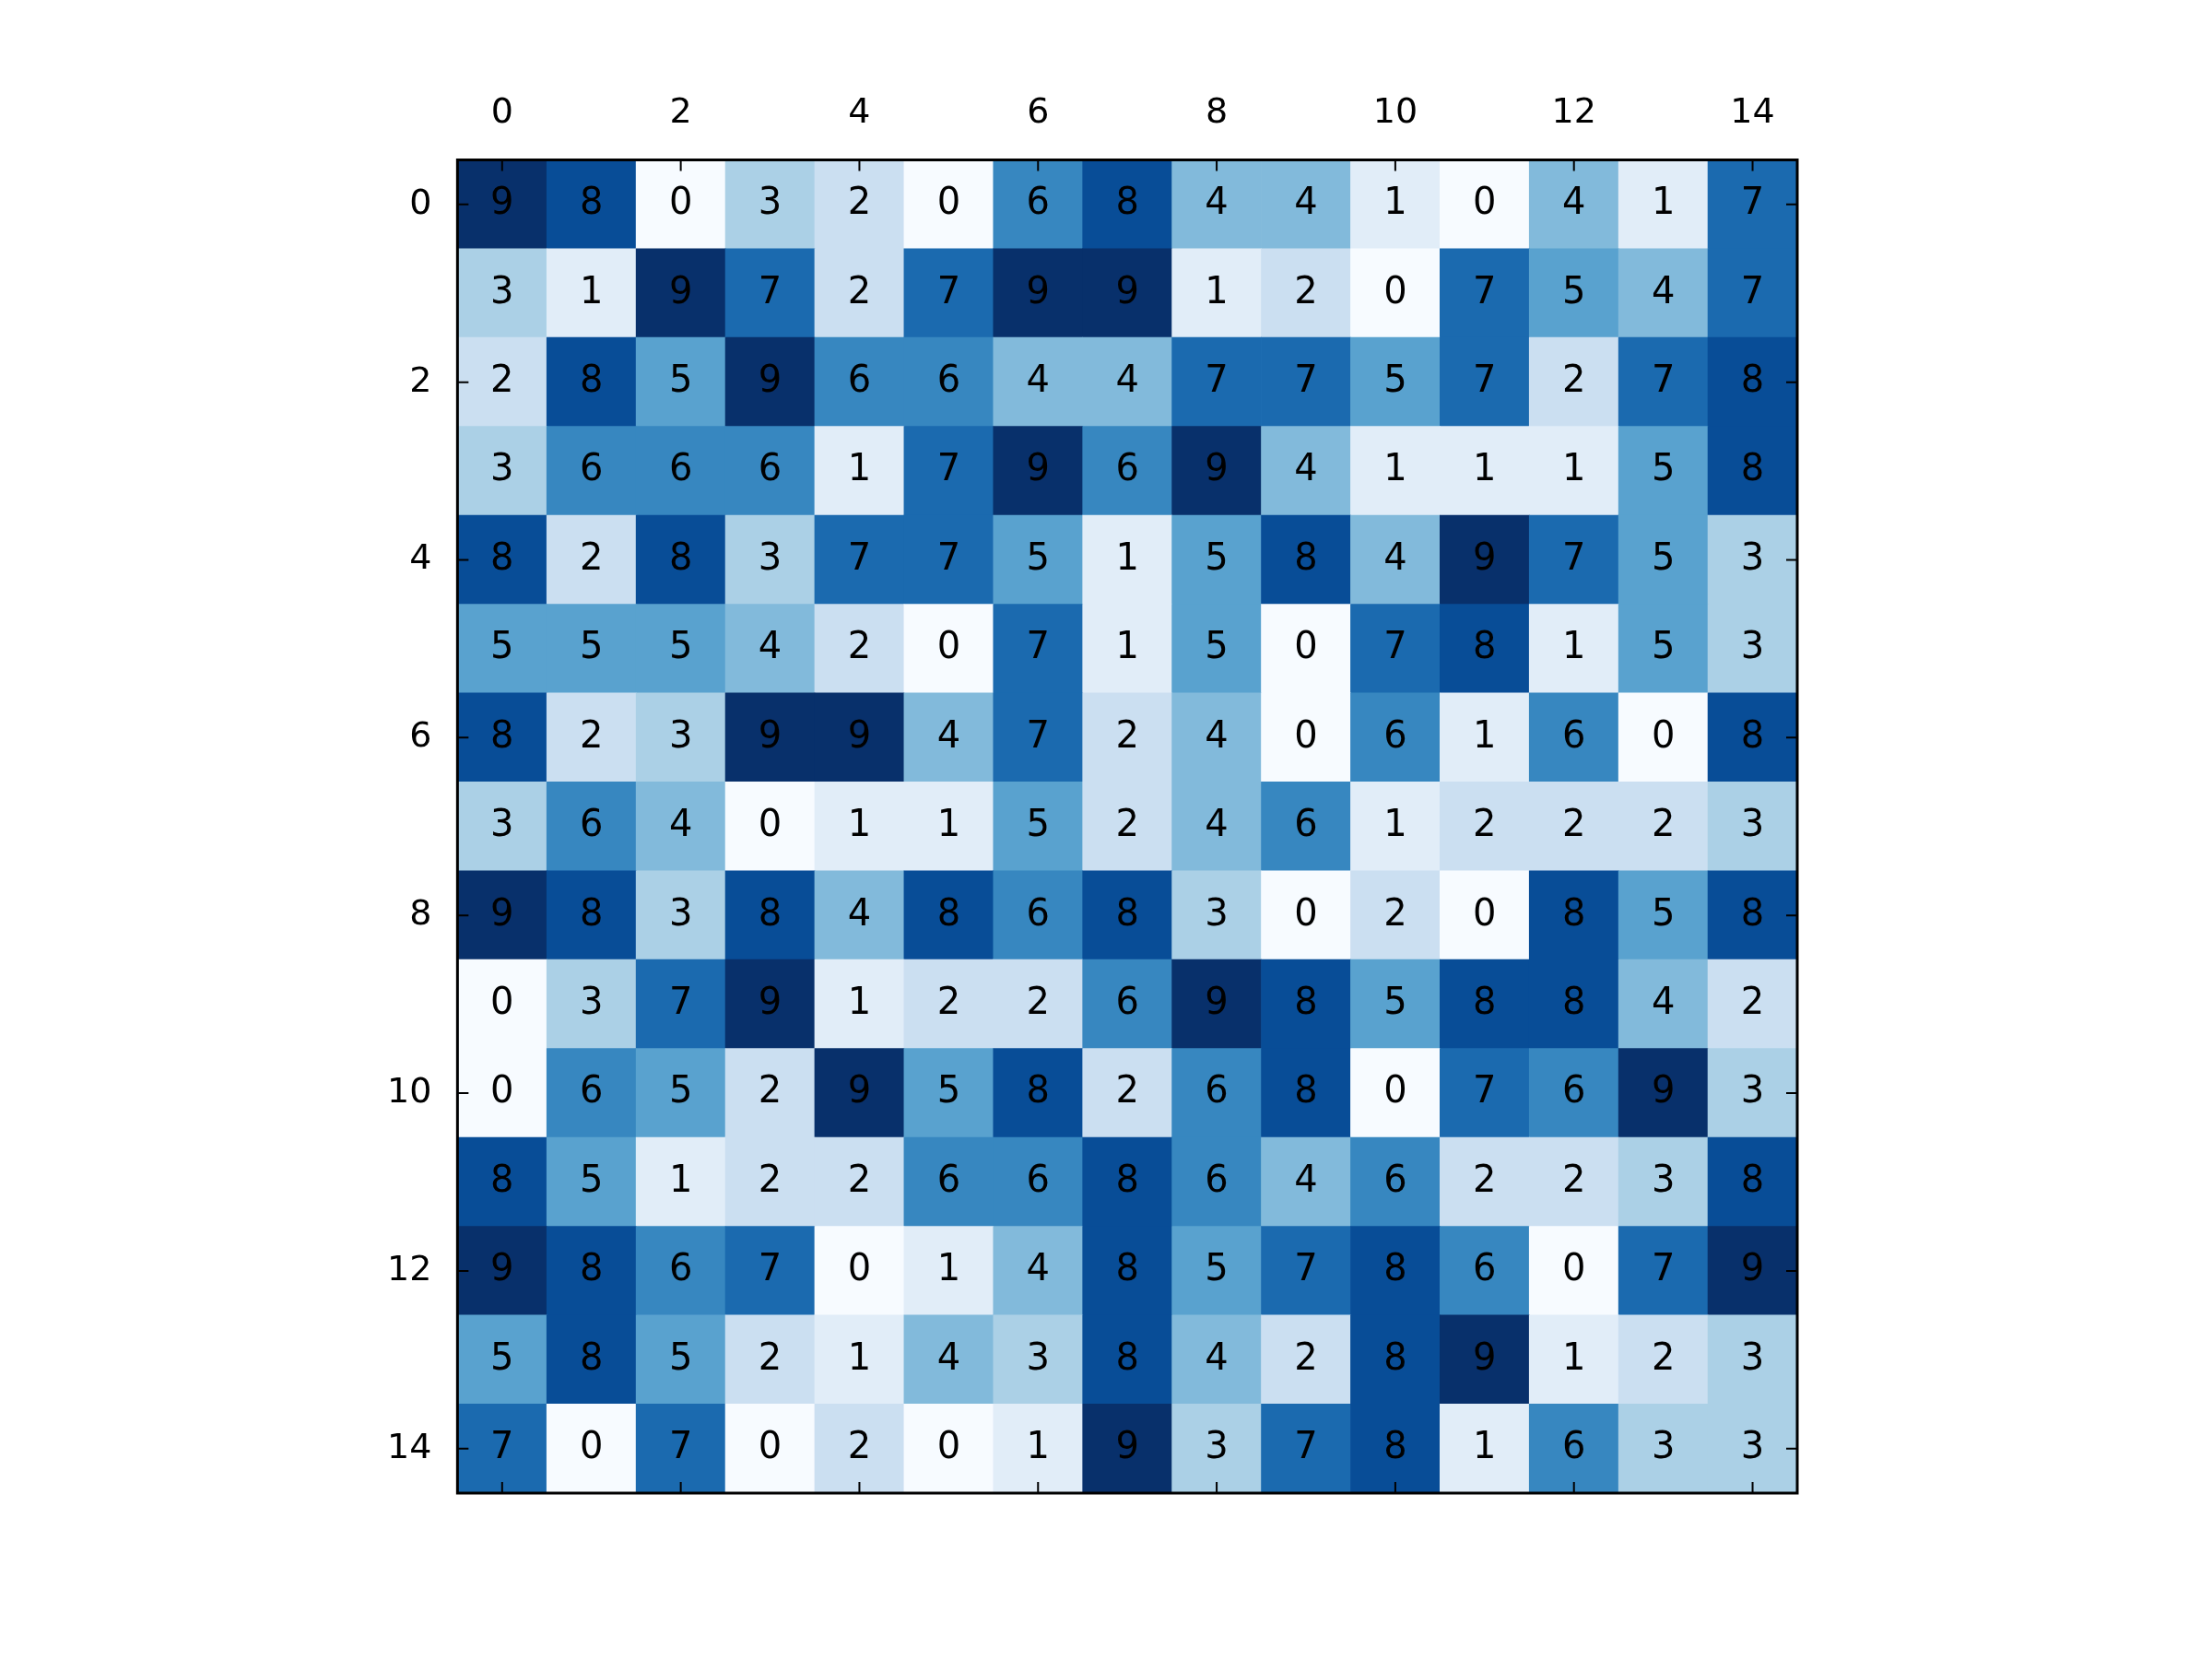 This screenshot has height=1659, width=2212. I want to click on x-tick-label: 12, so click(1573, 110).